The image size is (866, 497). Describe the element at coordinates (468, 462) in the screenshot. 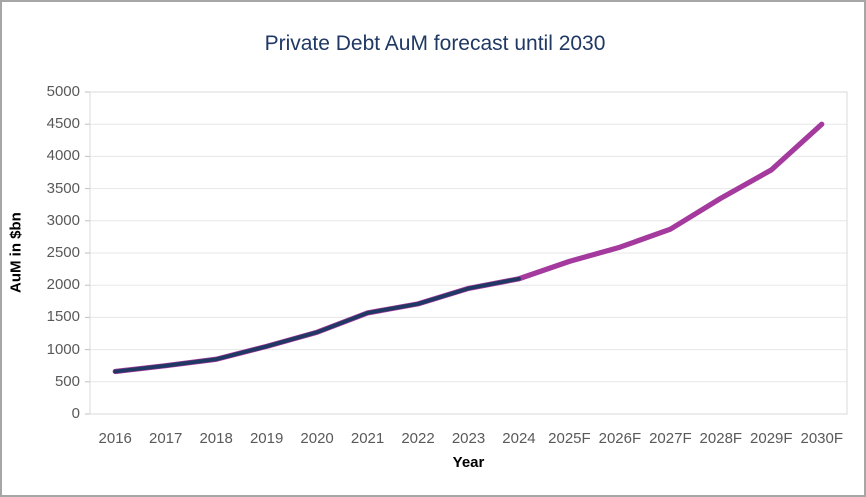

I see `x-axis-title: Year` at that location.